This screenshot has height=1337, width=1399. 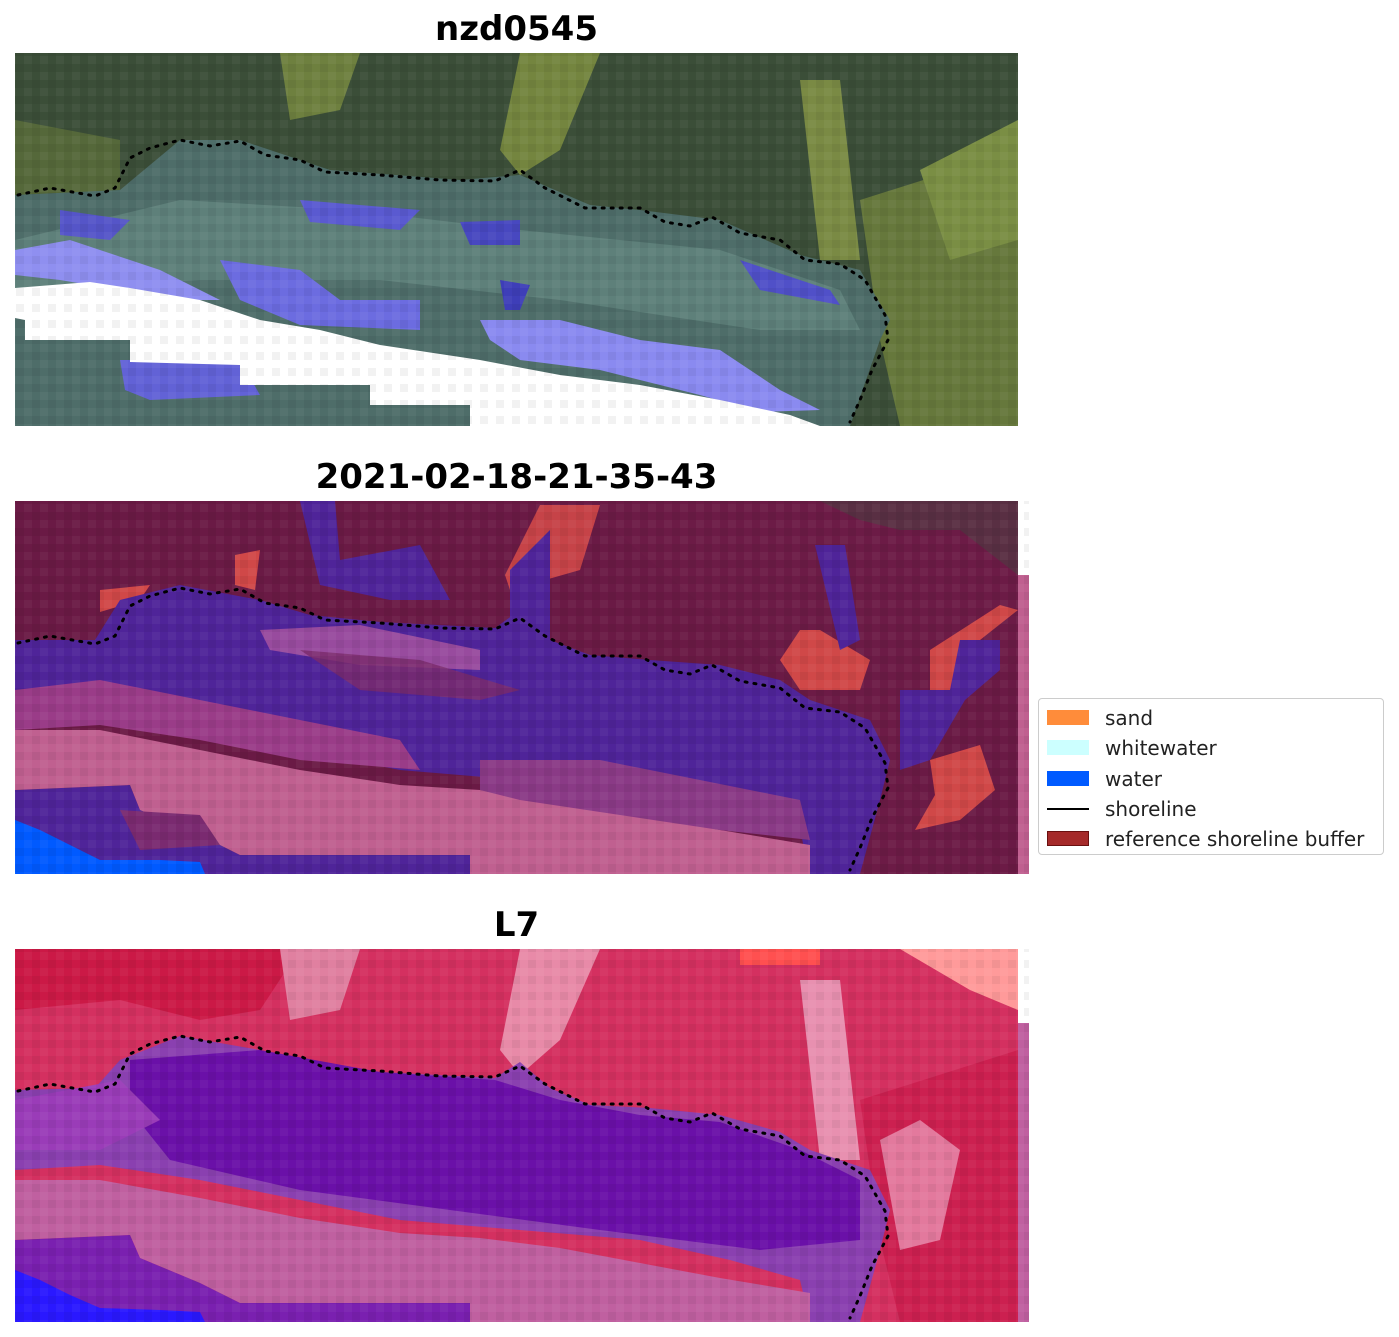 What do you see at coordinates (516, 925) in the screenshot?
I see `panel-title-index: L7` at bounding box center [516, 925].